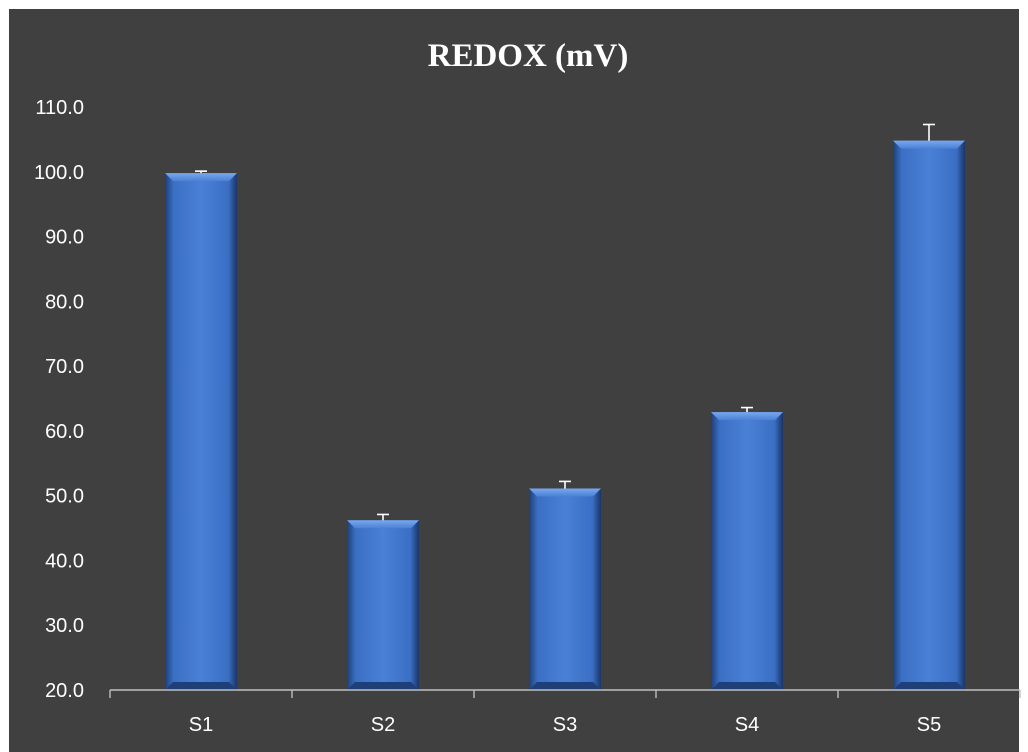 Image resolution: width=1028 pixels, height=752 pixels. I want to click on x-tick-label: S5, so click(929, 725).